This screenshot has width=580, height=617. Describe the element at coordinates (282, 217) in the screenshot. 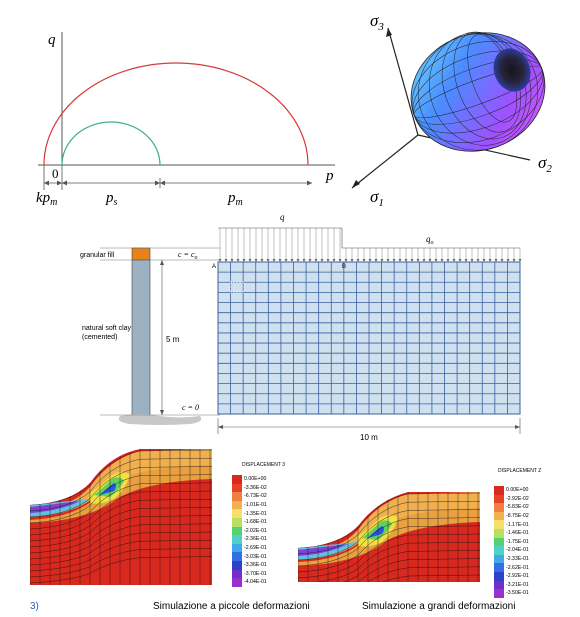

I see `load-q-label: q` at that location.